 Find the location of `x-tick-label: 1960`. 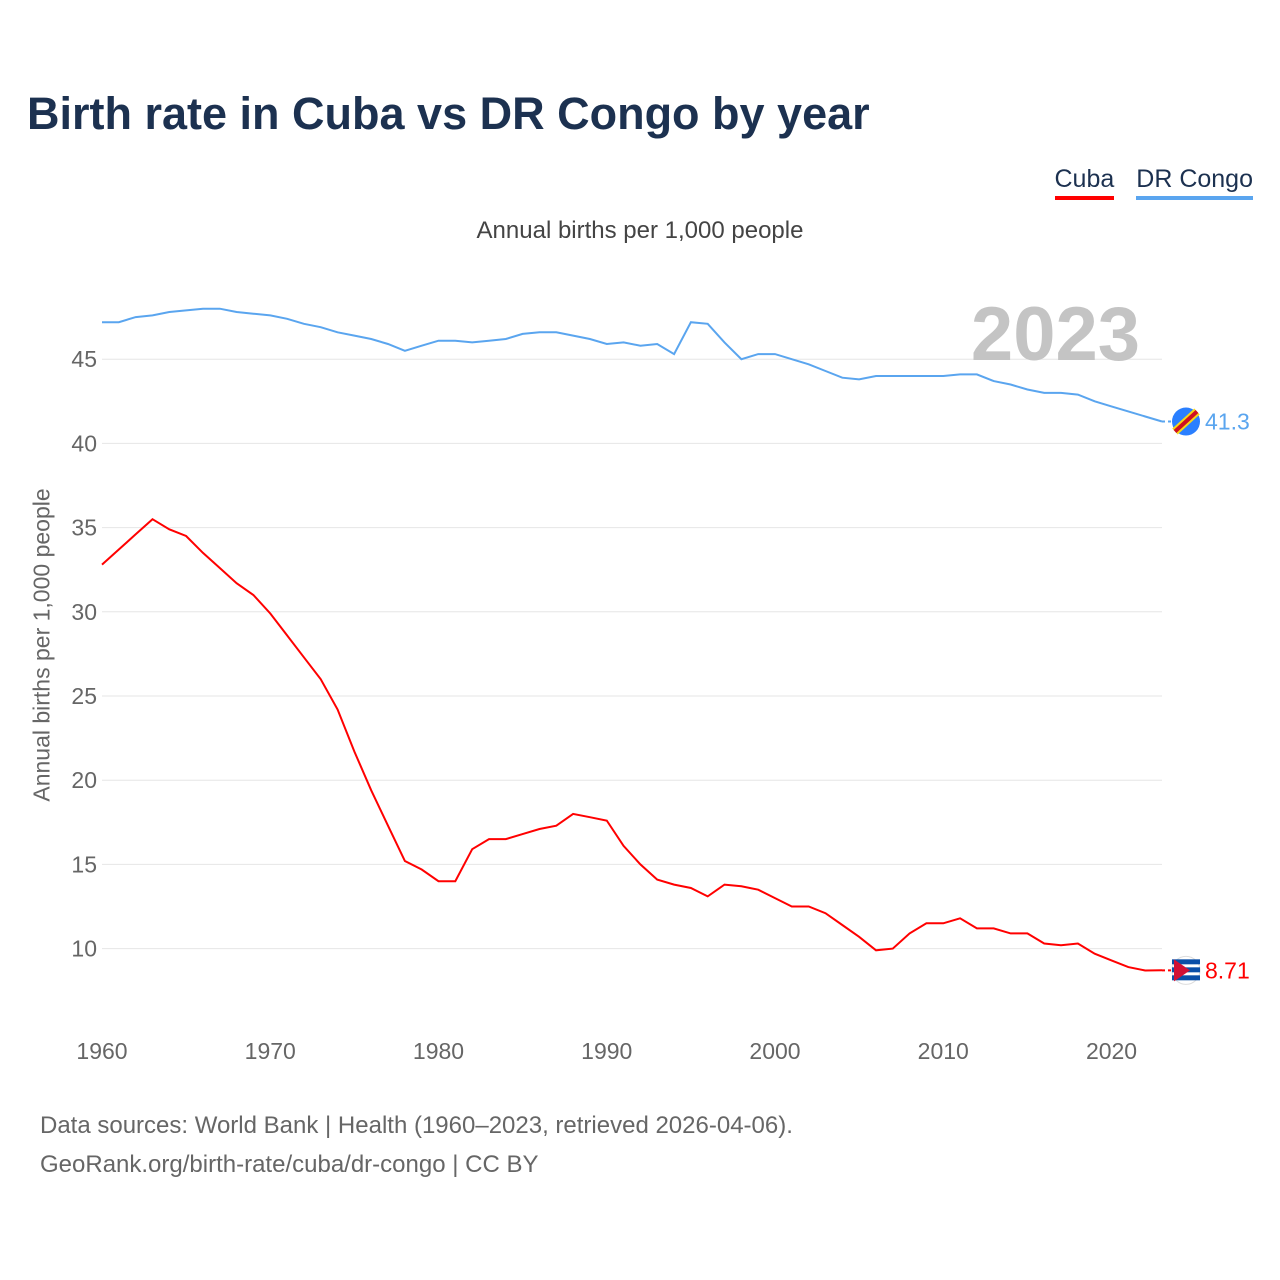

x-tick-label: 1960 is located at coordinates (101, 1051).